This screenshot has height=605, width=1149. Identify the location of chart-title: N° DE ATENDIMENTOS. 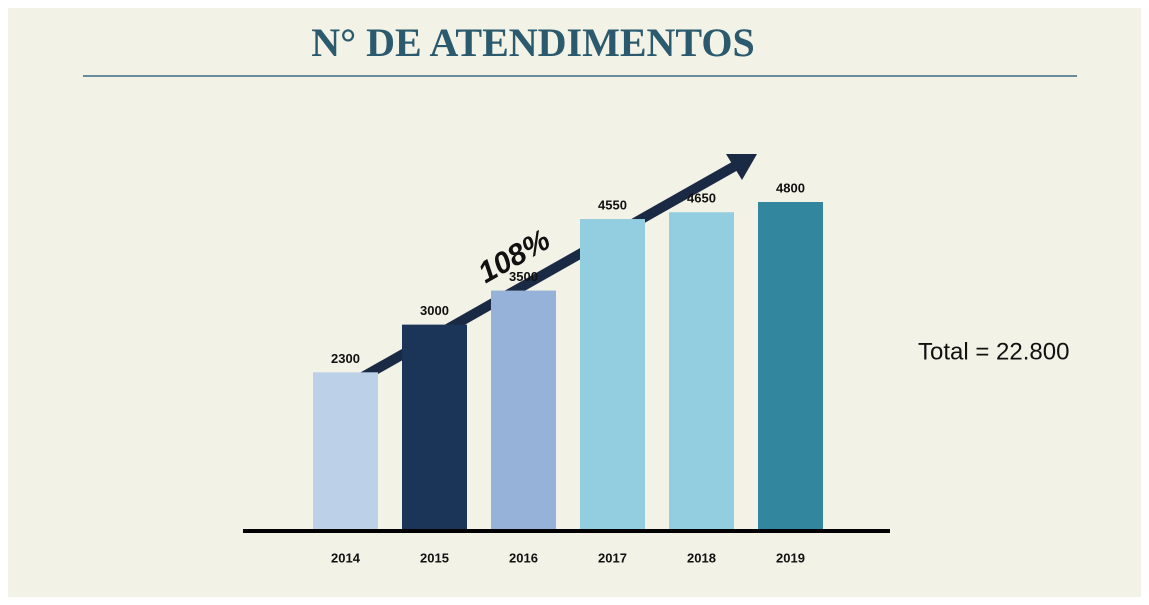
(533, 42).